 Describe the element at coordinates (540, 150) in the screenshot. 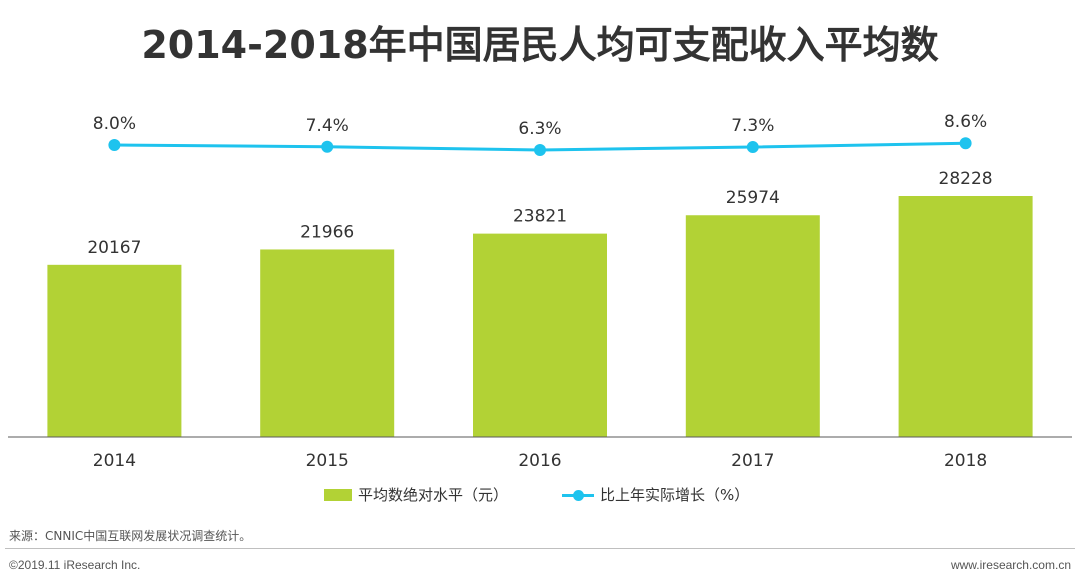

I see `growth-point-2016` at that location.